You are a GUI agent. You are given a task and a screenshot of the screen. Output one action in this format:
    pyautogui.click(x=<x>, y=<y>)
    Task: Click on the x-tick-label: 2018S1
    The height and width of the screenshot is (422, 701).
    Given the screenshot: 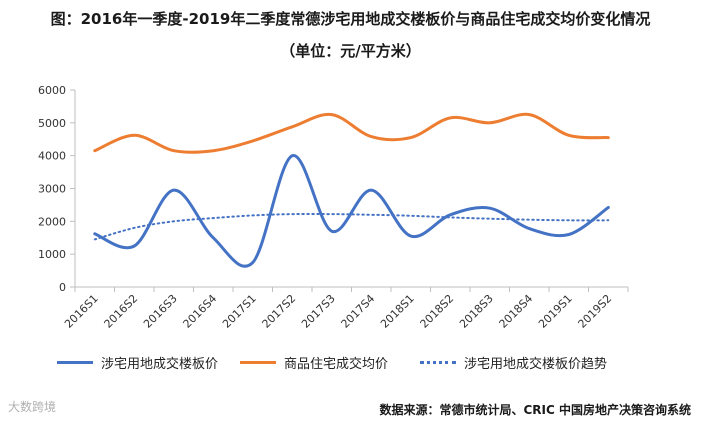 What is the action you would take?
    pyautogui.click(x=397, y=311)
    